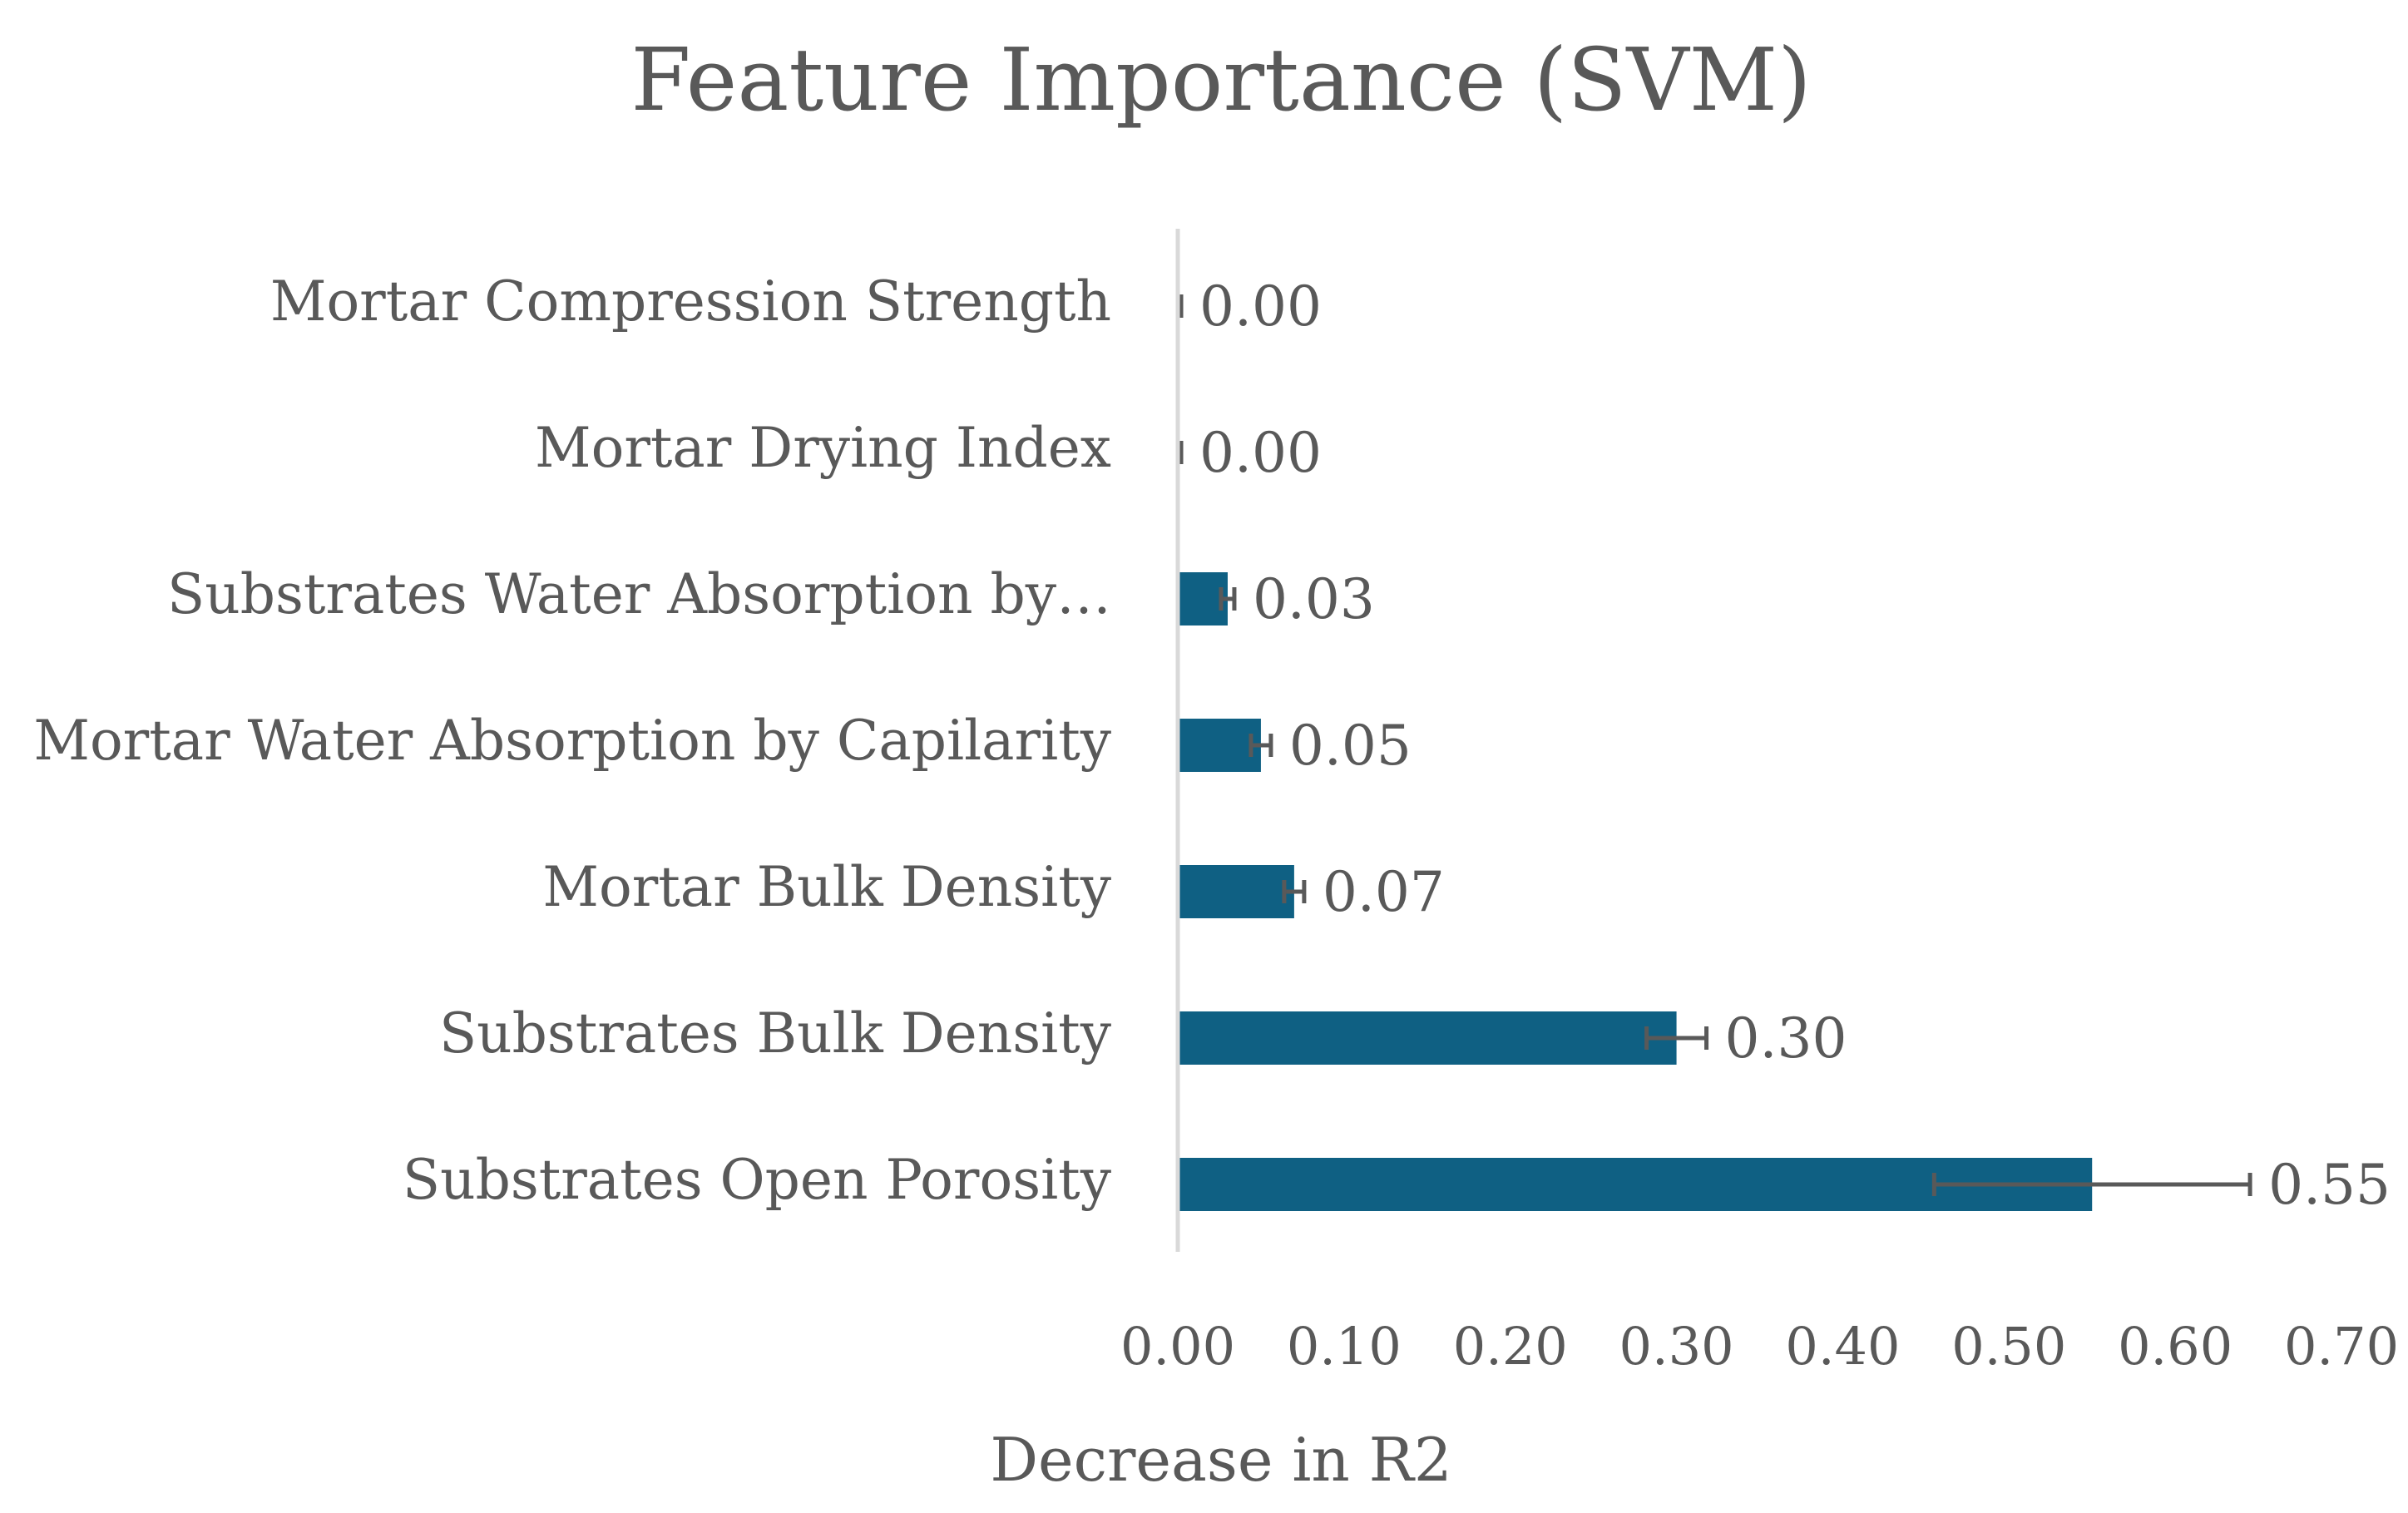 The height and width of the screenshot is (1513, 2408). Describe the element at coordinates (1842, 1346) in the screenshot. I see `x-tick-label-4: 0.40` at that location.